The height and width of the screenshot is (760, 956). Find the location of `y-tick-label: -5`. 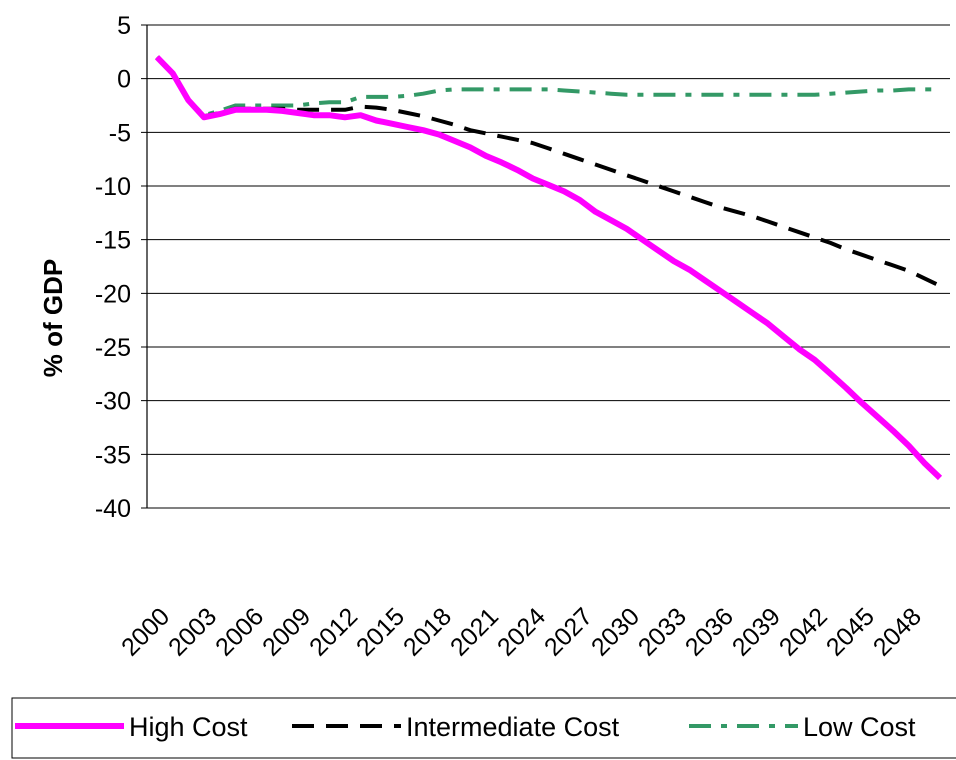

y-tick-label: -5 is located at coordinates (120, 133).